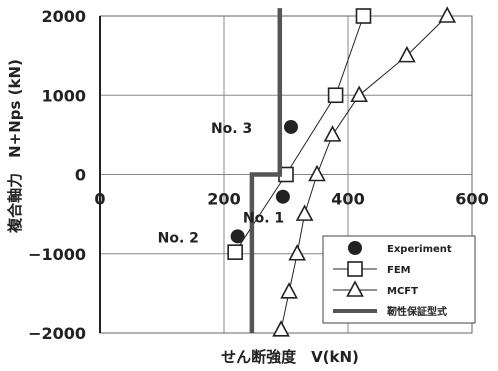  What do you see at coordinates (63, 95) in the screenshot?
I see `y-tick-label: 1000` at bounding box center [63, 95].